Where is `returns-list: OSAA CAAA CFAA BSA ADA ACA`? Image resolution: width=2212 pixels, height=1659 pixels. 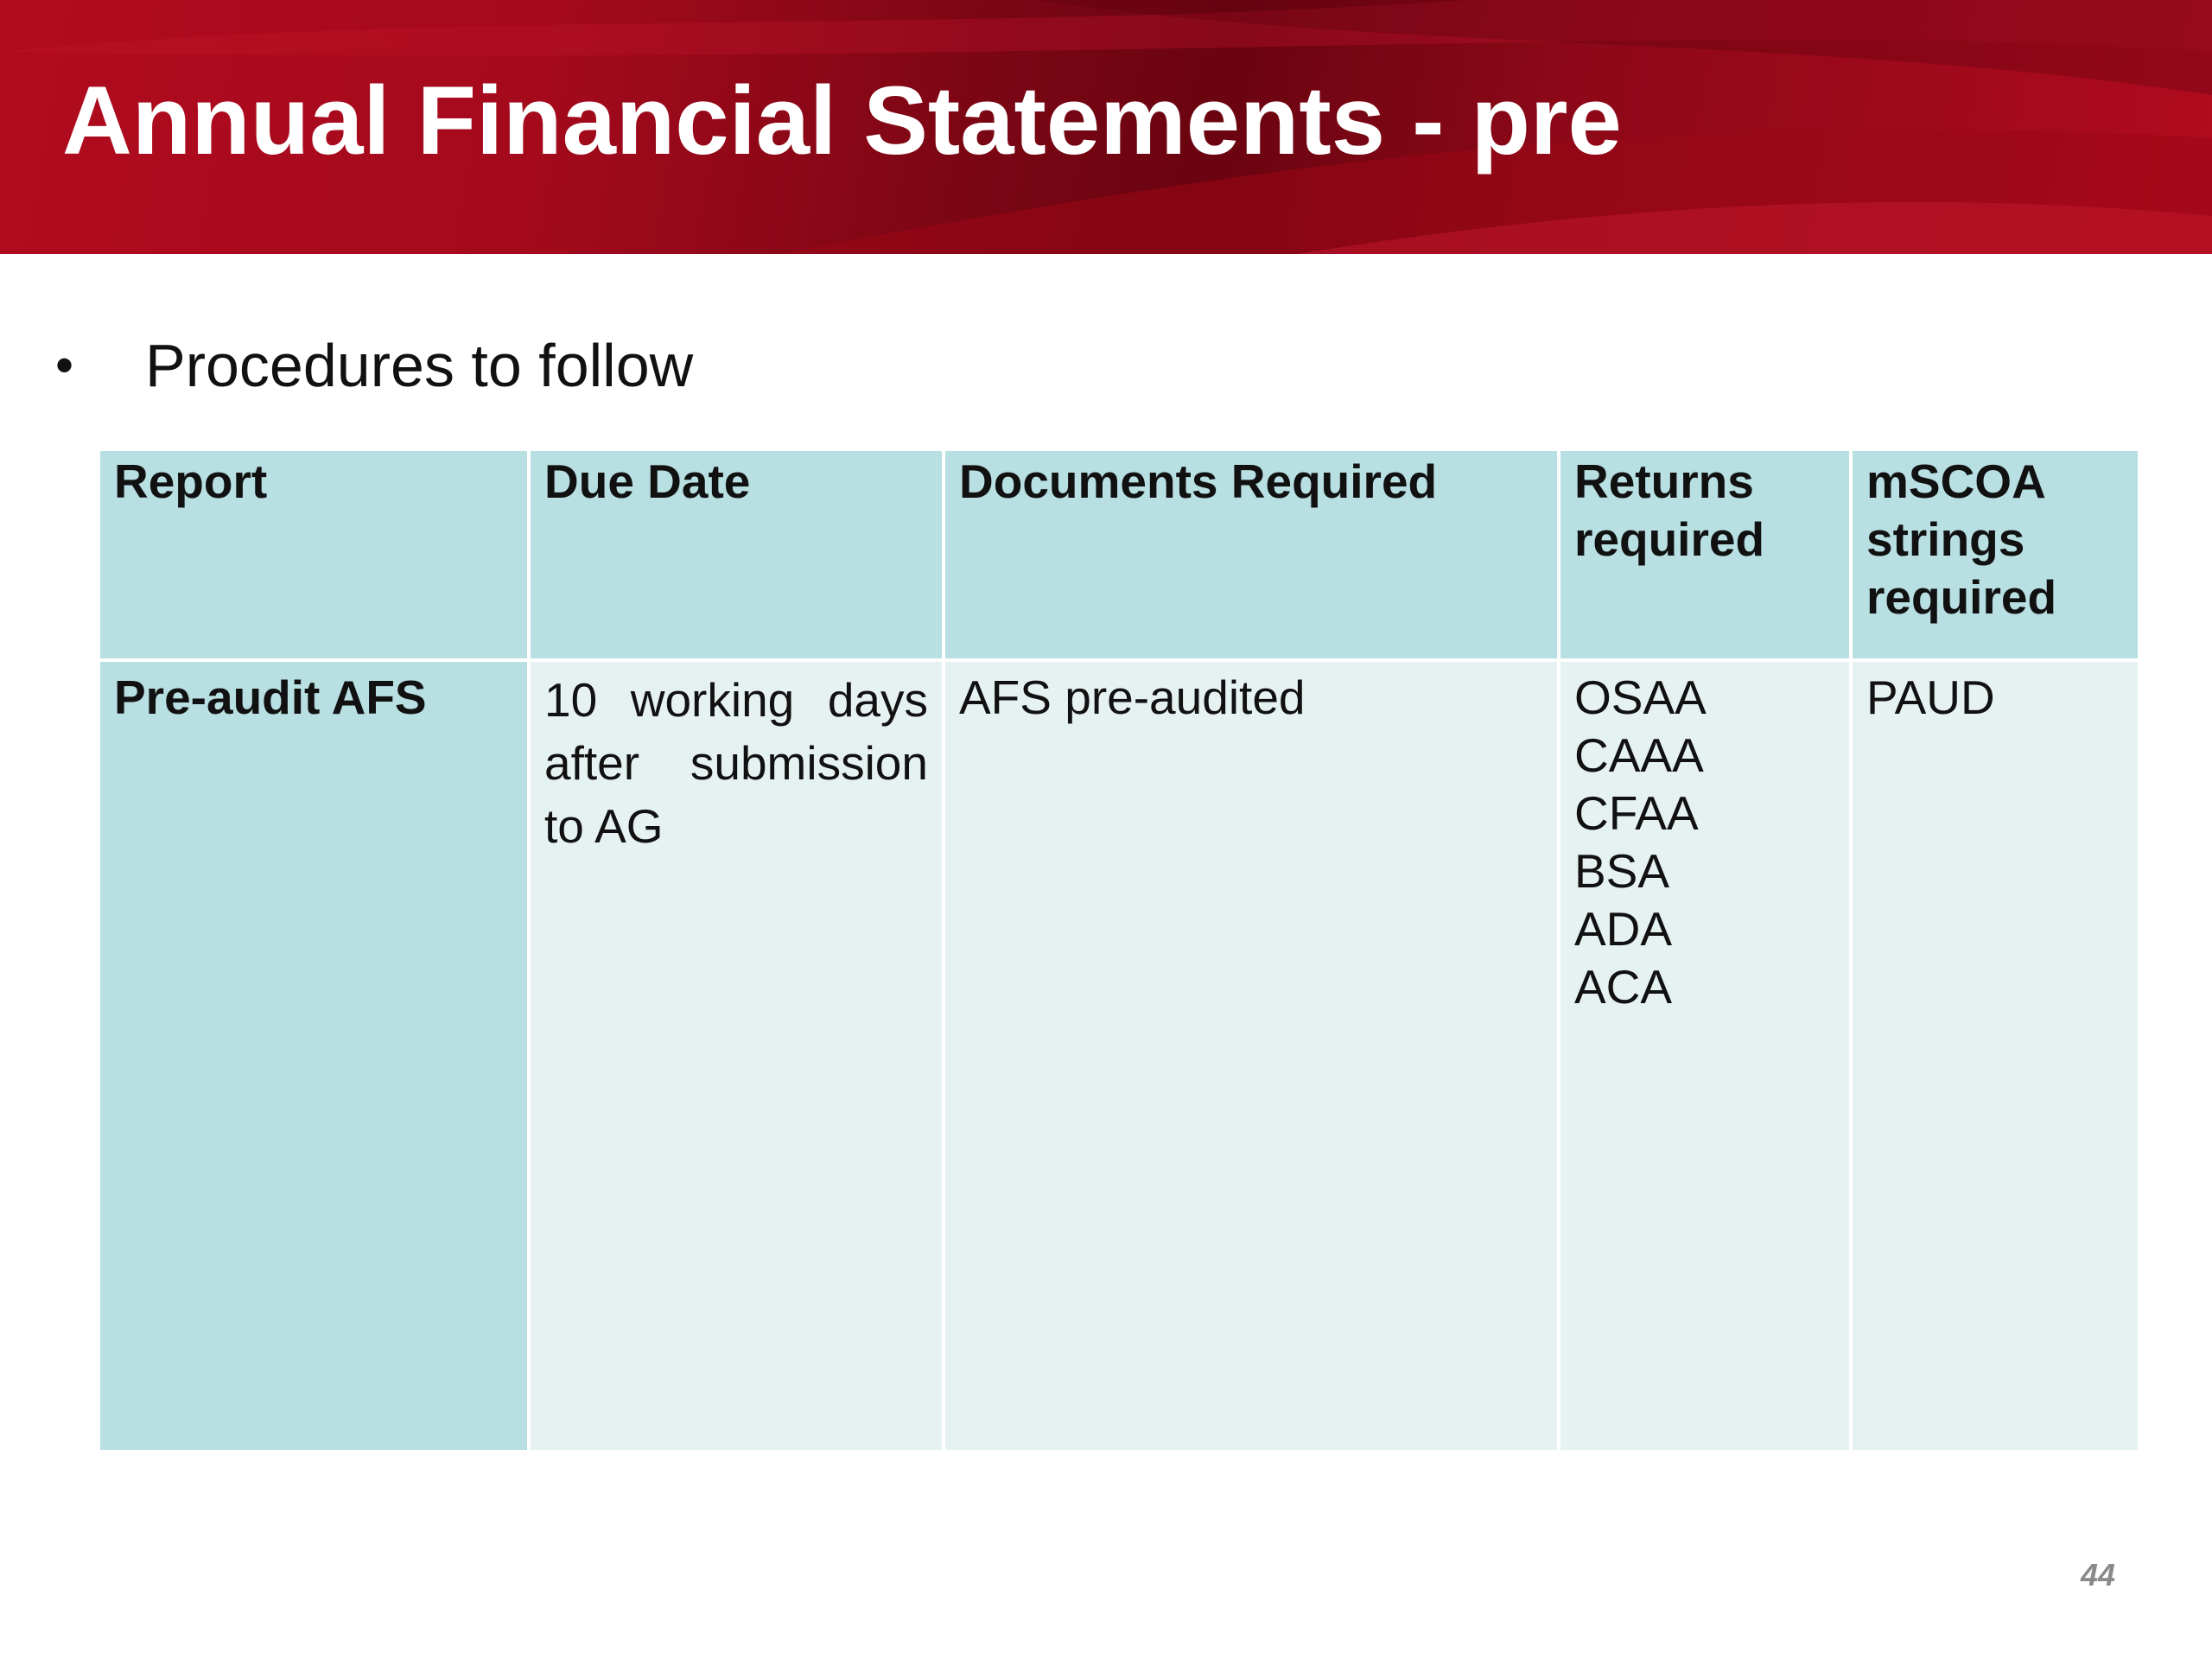
returns-list: OSAA CAAA CFAA BSA ADA ACA is located at coordinates (1704, 842).